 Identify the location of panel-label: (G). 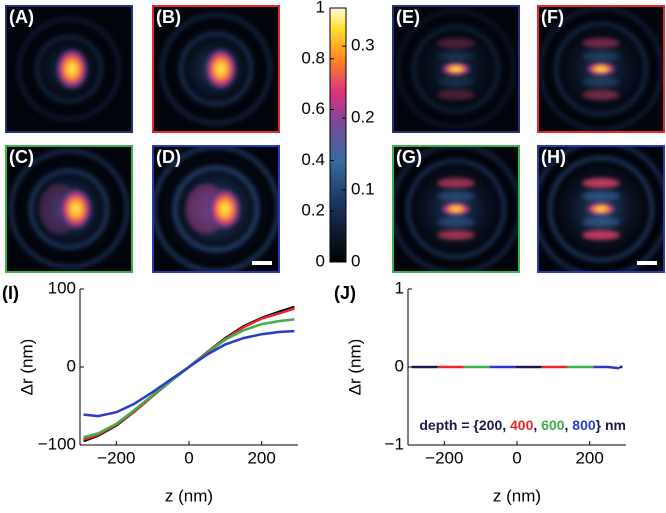
(409, 157).